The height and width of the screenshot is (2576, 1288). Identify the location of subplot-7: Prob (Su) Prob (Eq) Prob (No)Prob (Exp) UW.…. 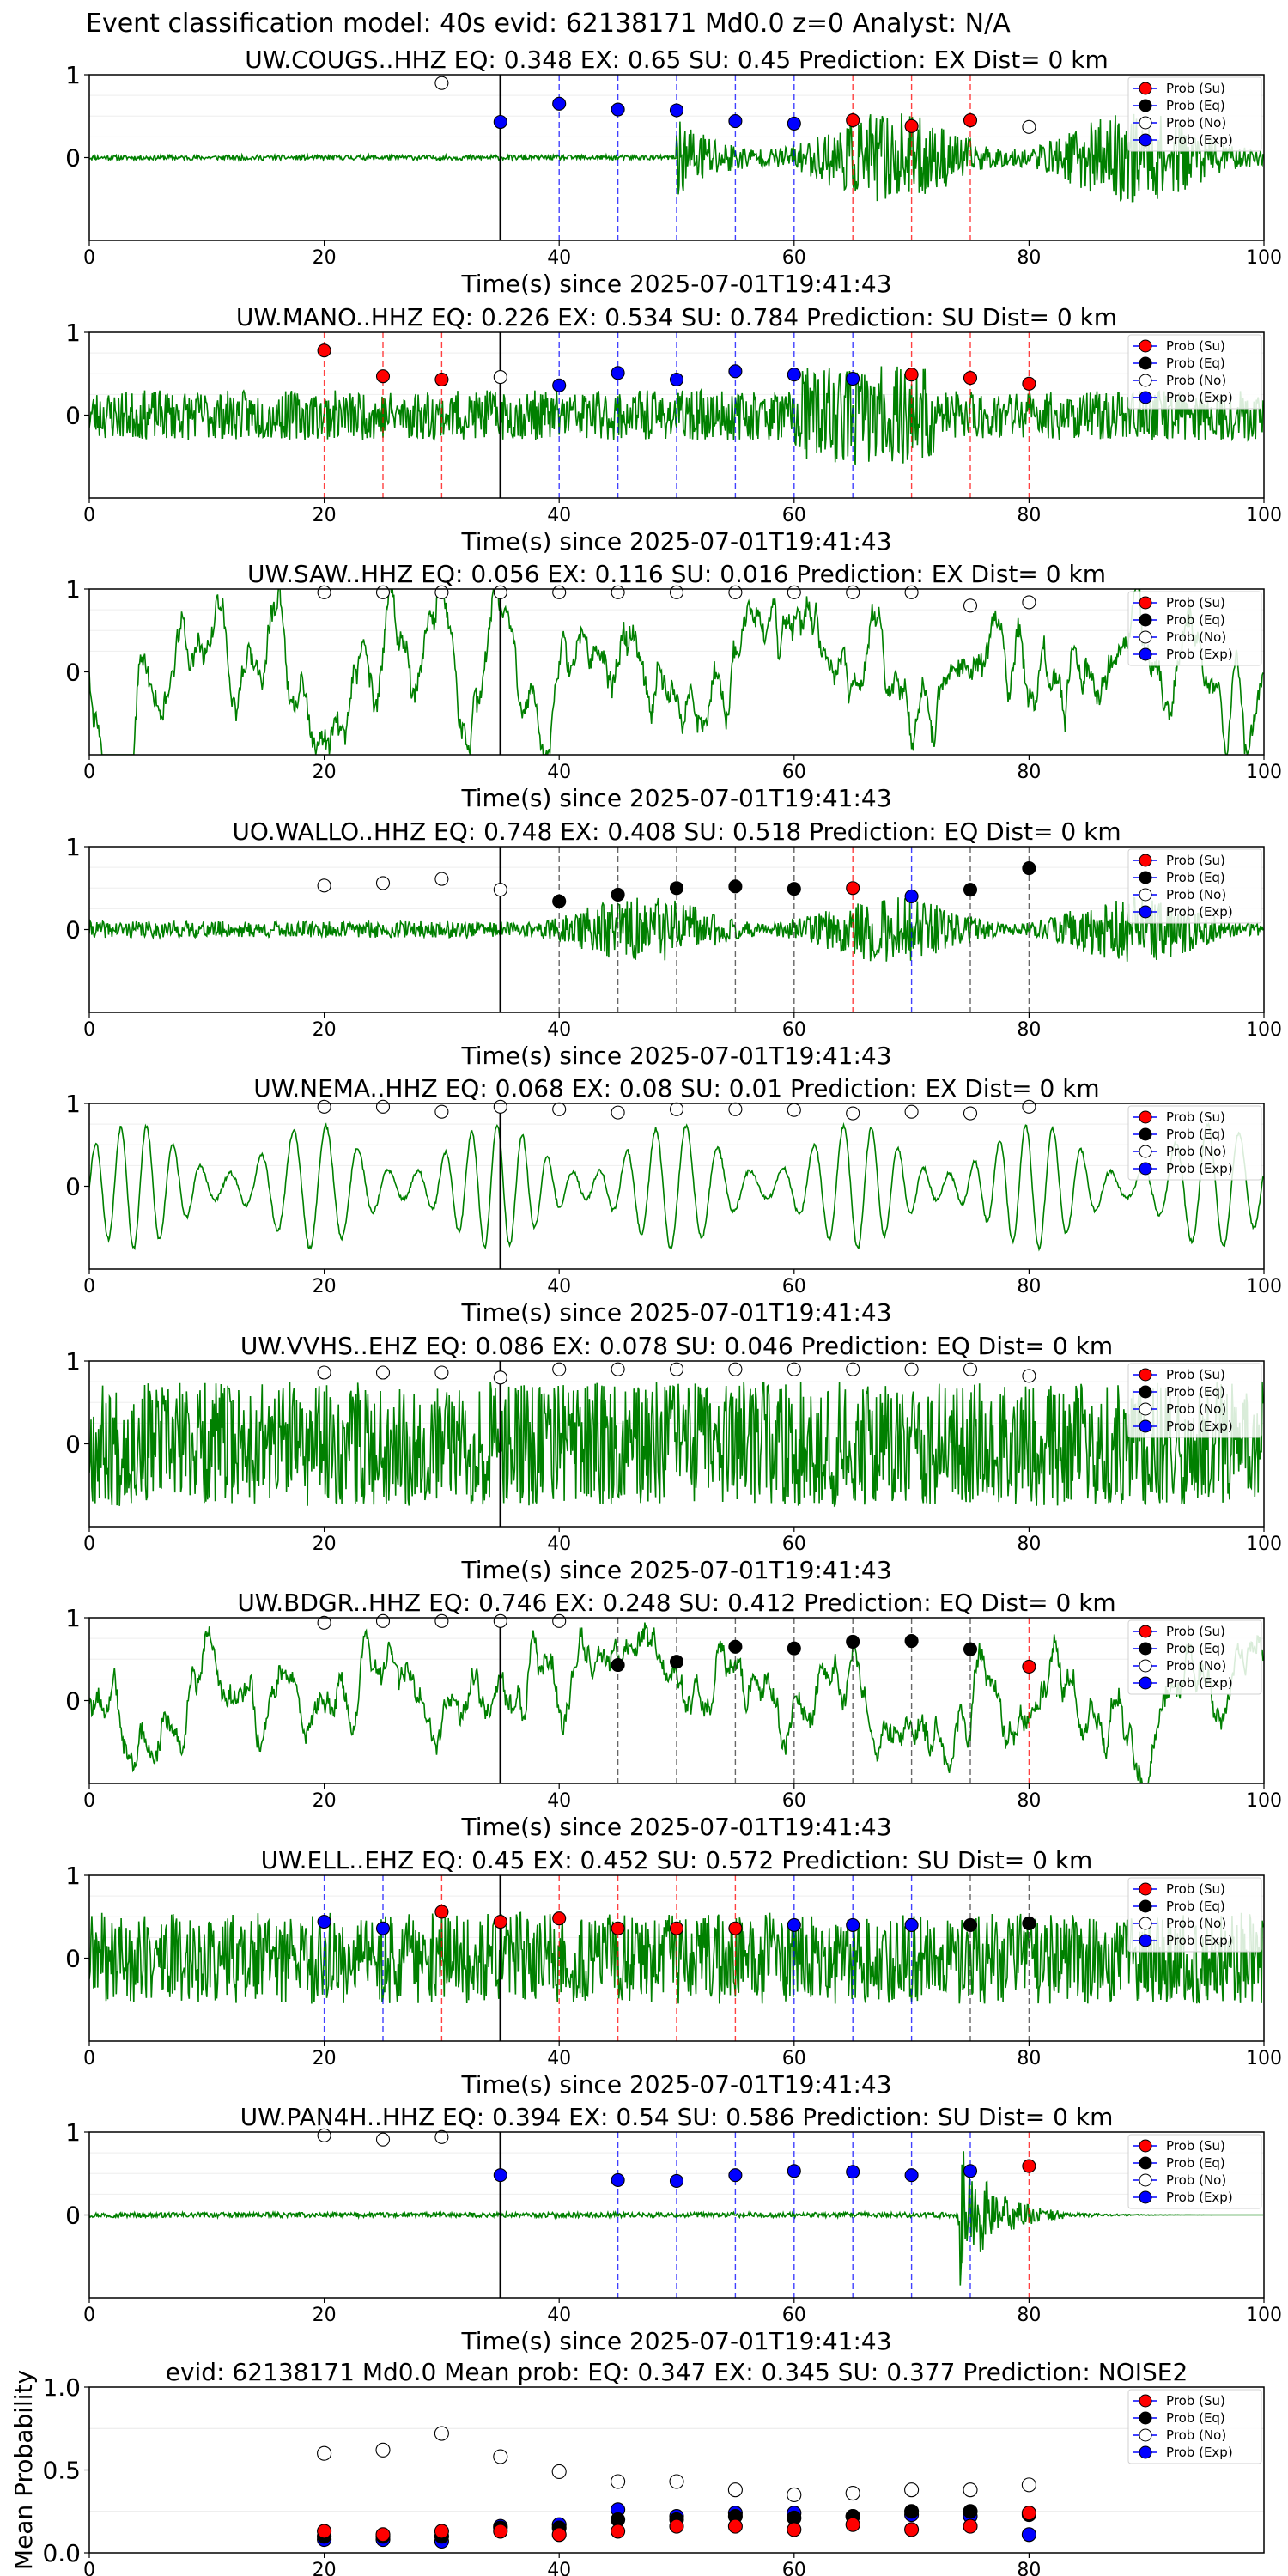
(673, 1715).